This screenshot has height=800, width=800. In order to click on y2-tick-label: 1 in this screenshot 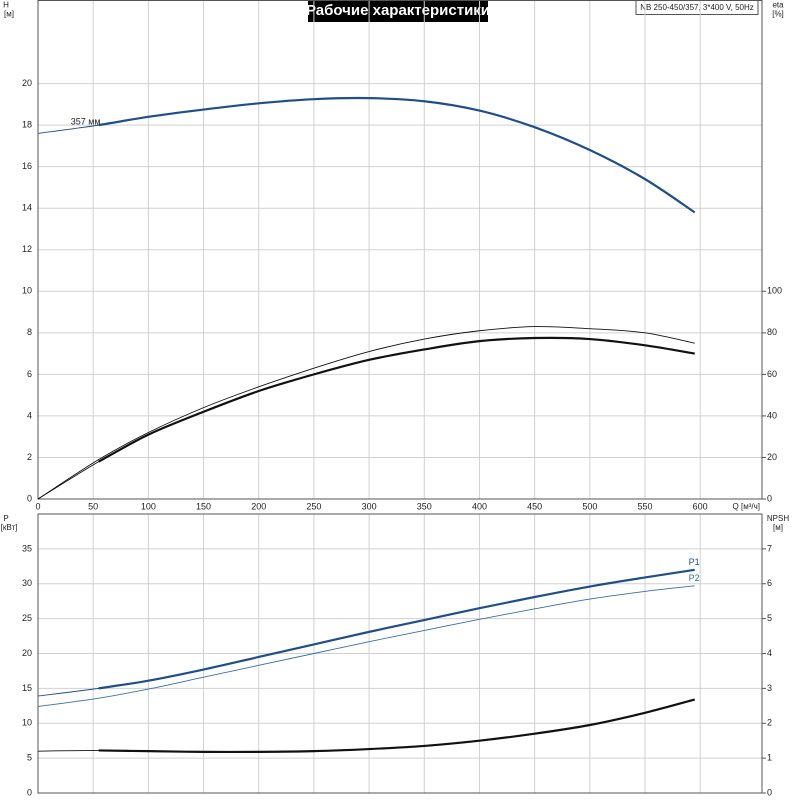, I will do `click(769, 758)`.